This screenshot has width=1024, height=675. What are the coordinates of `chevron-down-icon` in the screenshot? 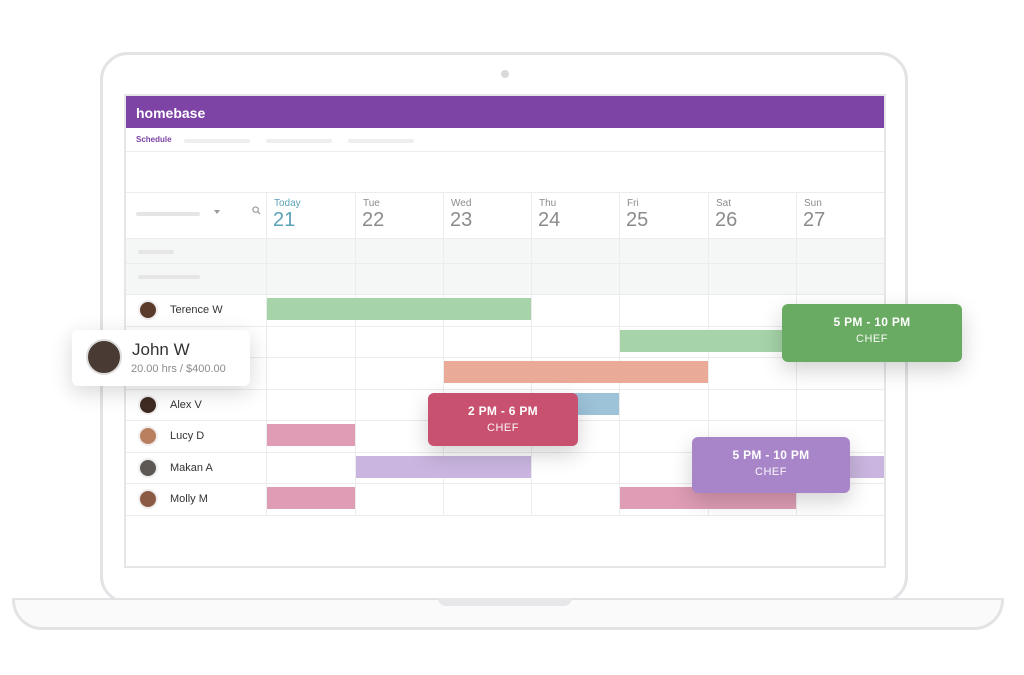 It's located at (217, 212).